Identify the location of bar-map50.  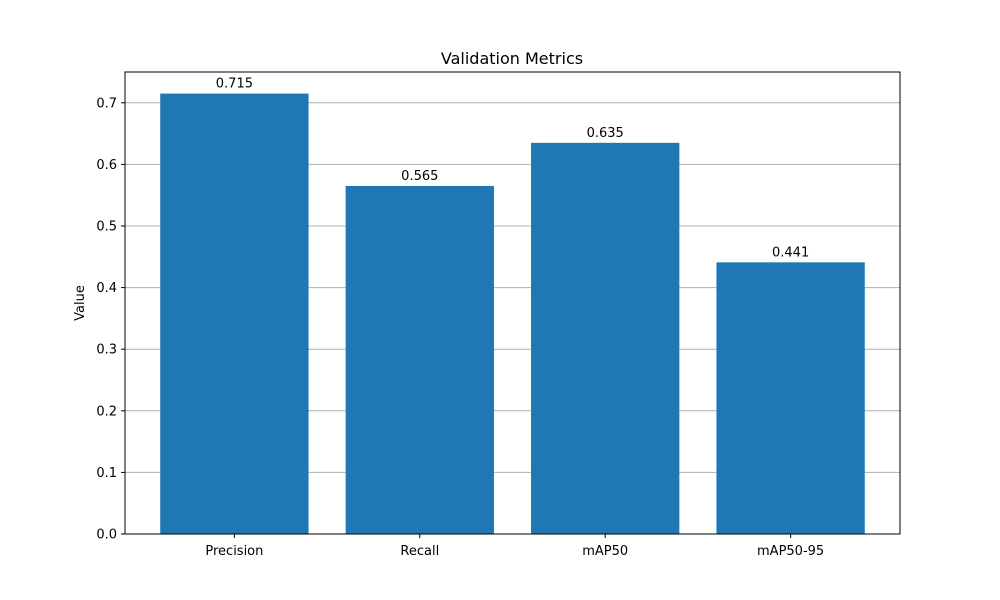
(605, 338).